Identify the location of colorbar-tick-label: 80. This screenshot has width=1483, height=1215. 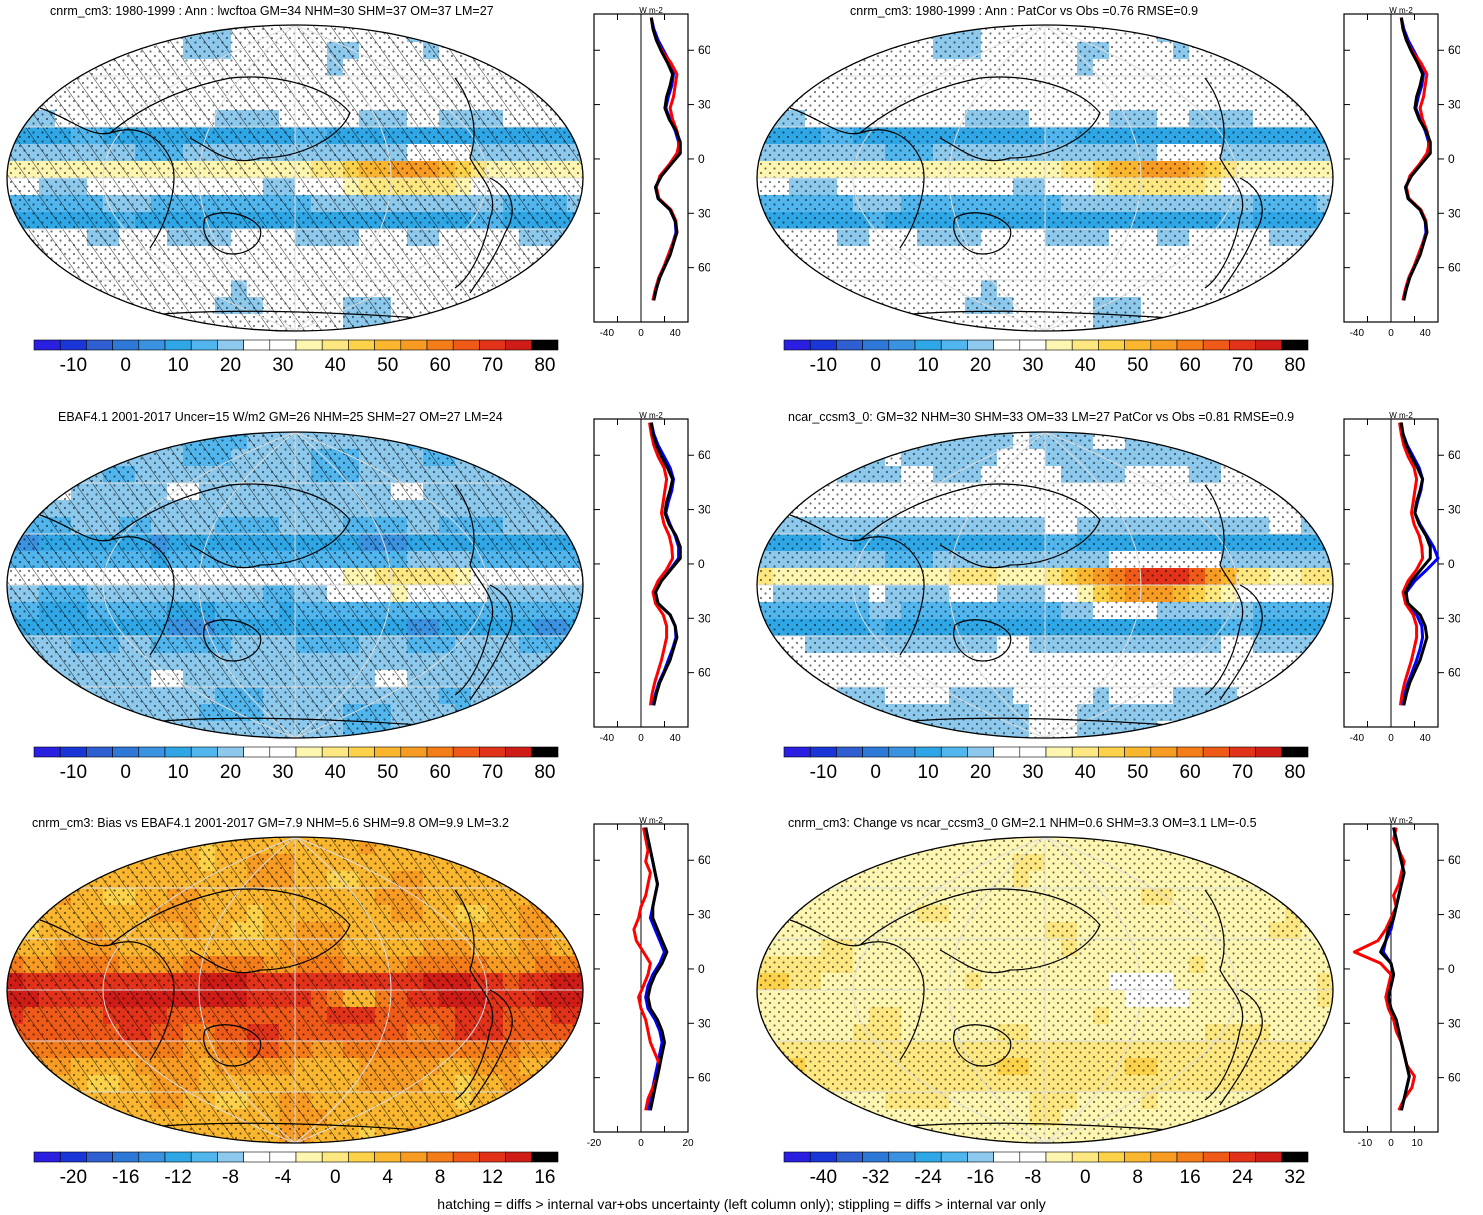
(544, 772).